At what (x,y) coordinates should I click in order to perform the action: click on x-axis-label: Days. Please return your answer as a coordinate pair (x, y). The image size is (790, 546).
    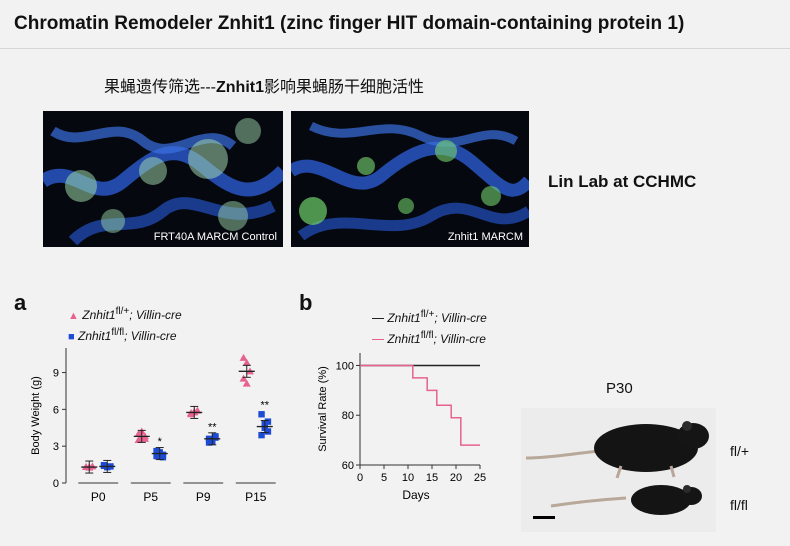
    Looking at the image, I should click on (415, 495).